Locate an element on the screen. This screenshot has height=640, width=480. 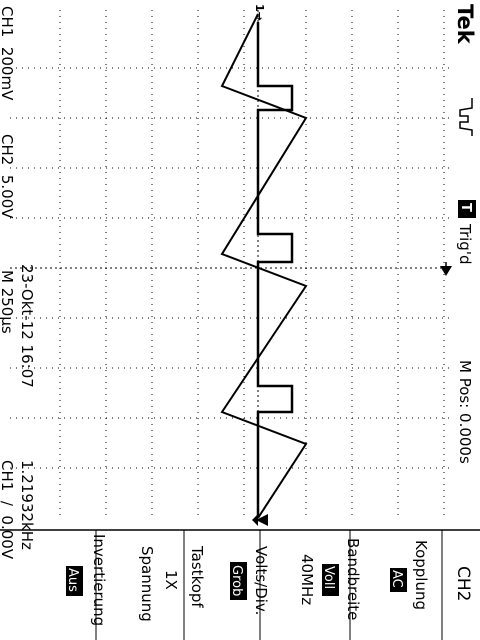
ch2-square-wave-trace is located at coordinates (275, 270).